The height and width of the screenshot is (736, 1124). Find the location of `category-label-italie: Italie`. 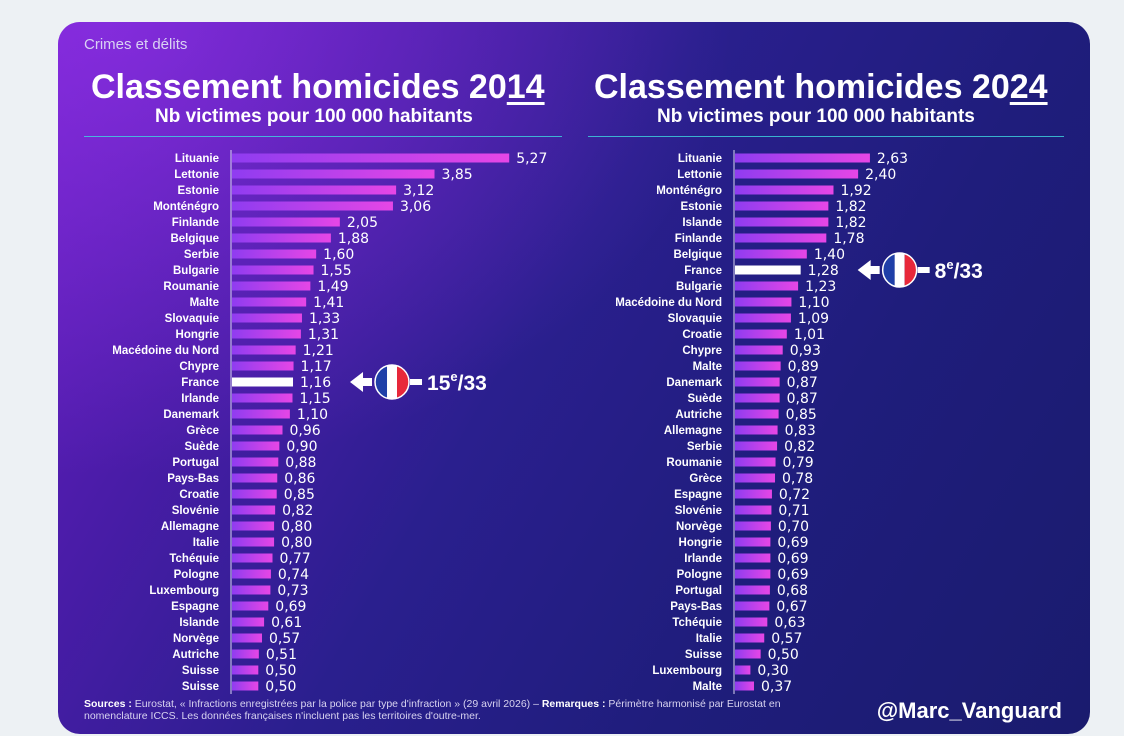

category-label-italie: Italie is located at coordinates (709, 639).